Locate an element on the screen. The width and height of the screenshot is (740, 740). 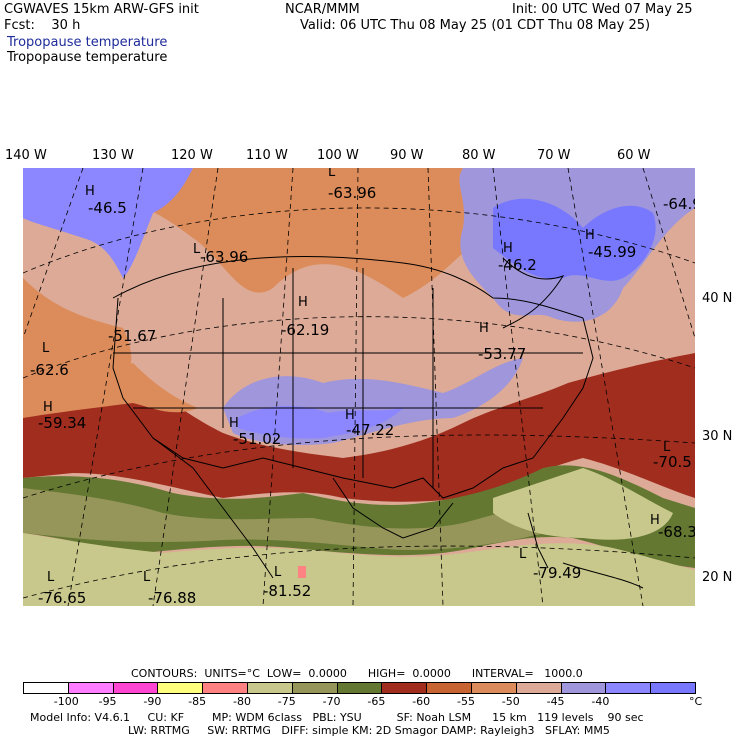
colorbar-tick-label: -95 is located at coordinates (107, 701).